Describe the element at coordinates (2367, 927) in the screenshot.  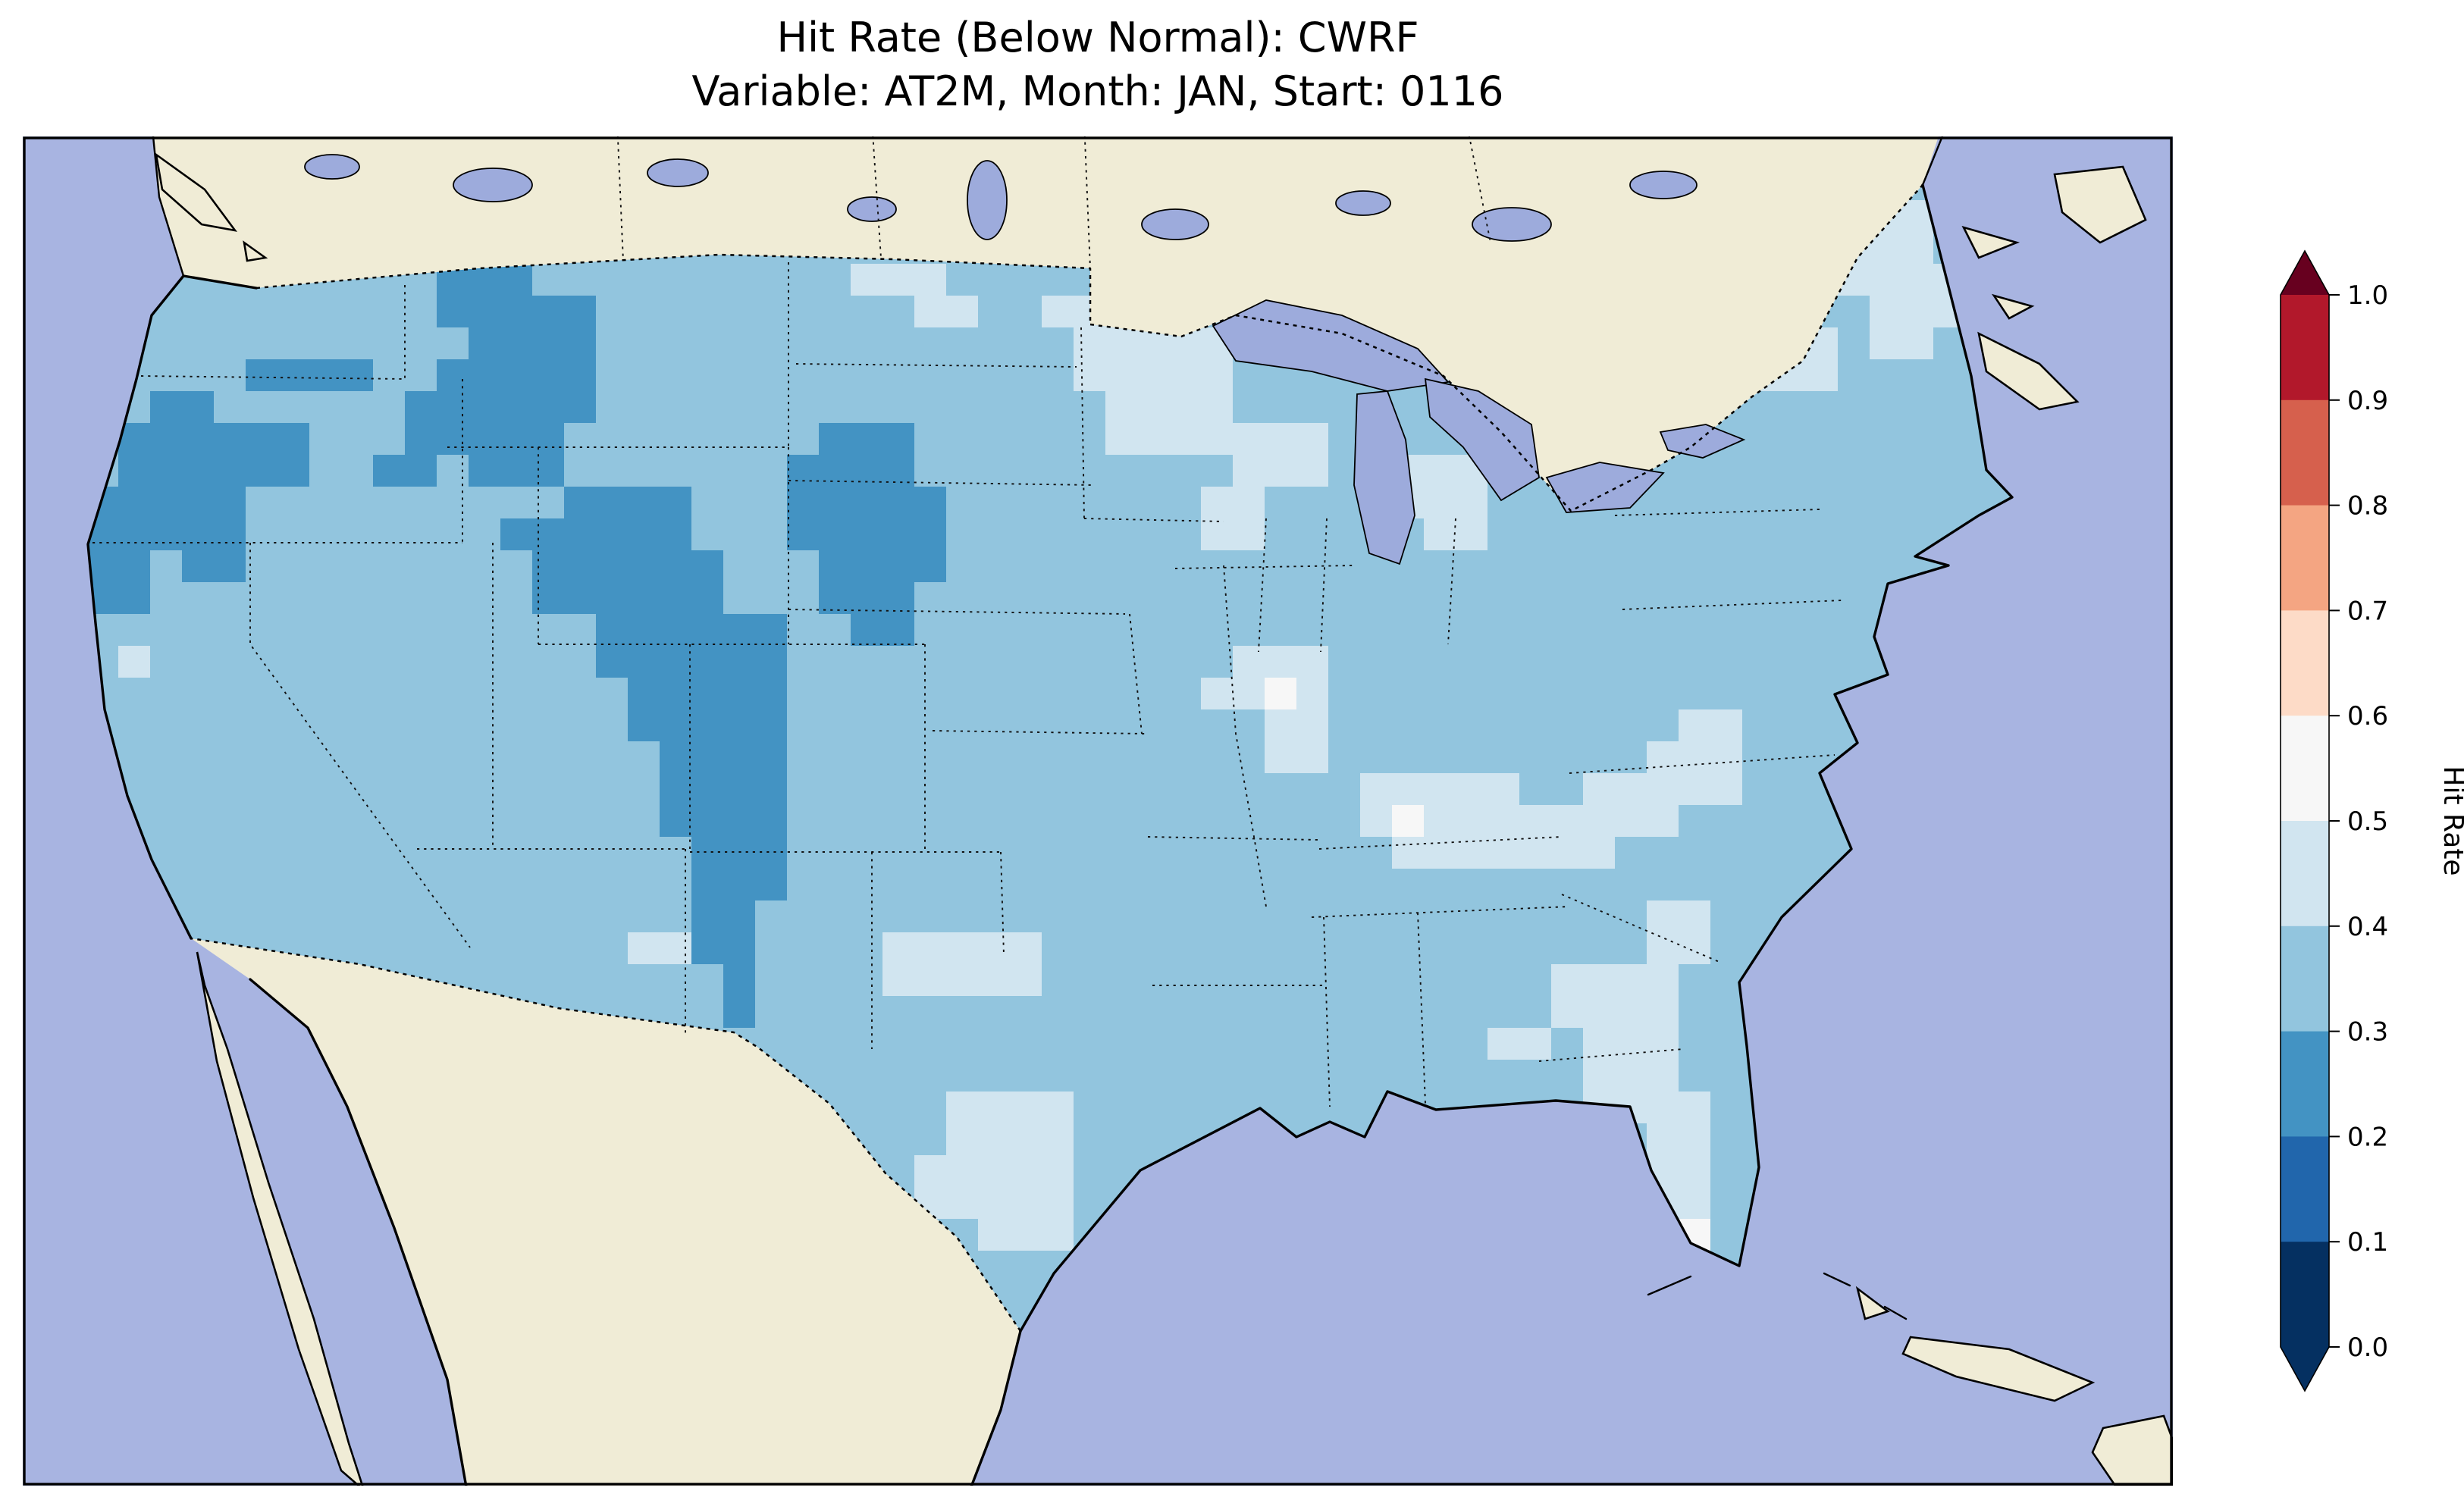
I see `colorbar-tick-label: 0.4` at that location.